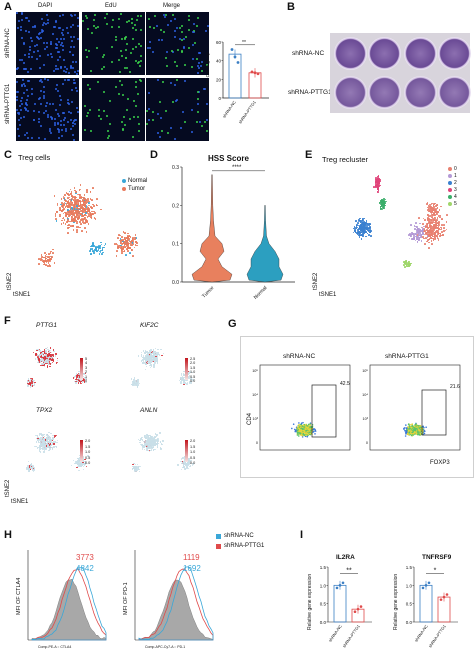 This screenshot has height=668, width=474. Describe the element at coordinates (455, 168) in the screenshot. I see `legend-label: 0` at that location.